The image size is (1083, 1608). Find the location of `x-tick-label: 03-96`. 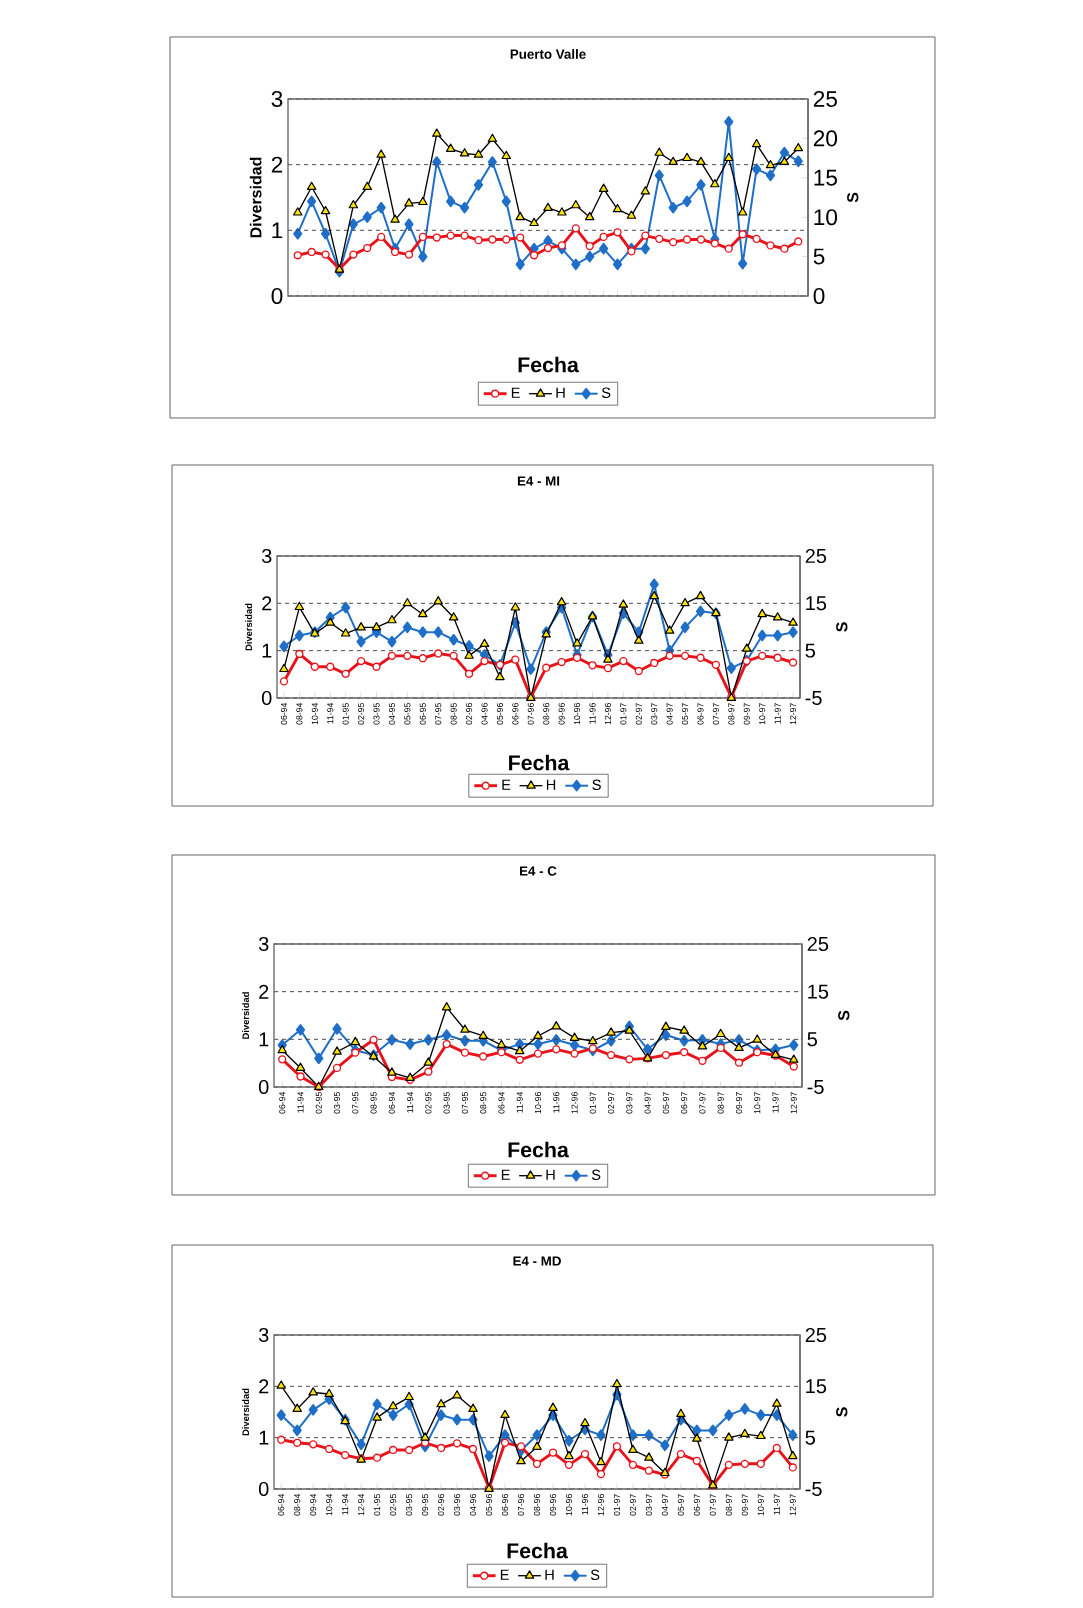

x-tick-label: 03-96 is located at coordinates (457, 1505).